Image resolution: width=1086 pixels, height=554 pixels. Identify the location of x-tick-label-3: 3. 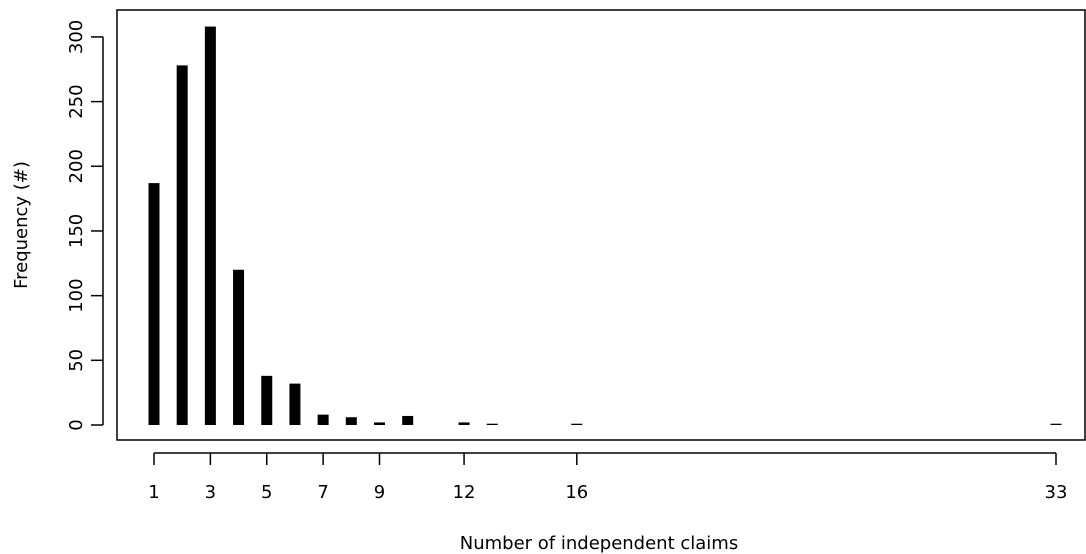
(210, 492).